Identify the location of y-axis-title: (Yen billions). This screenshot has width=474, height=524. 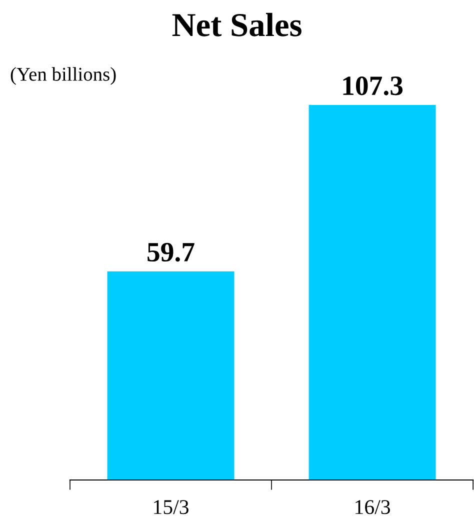
(63, 76).